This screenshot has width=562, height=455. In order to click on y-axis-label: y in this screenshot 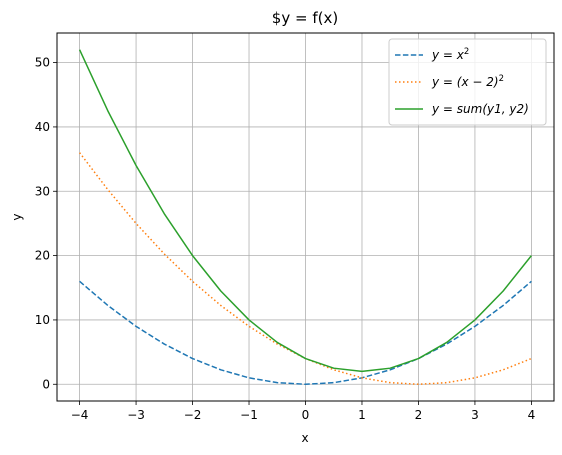, I will do `click(17, 216)`.